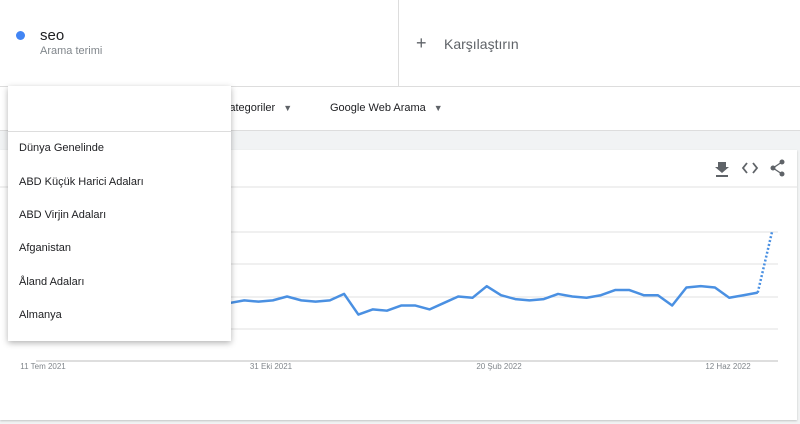 The image size is (800, 424). Describe the element at coordinates (20, 35) in the screenshot. I see `term-dot` at that location.